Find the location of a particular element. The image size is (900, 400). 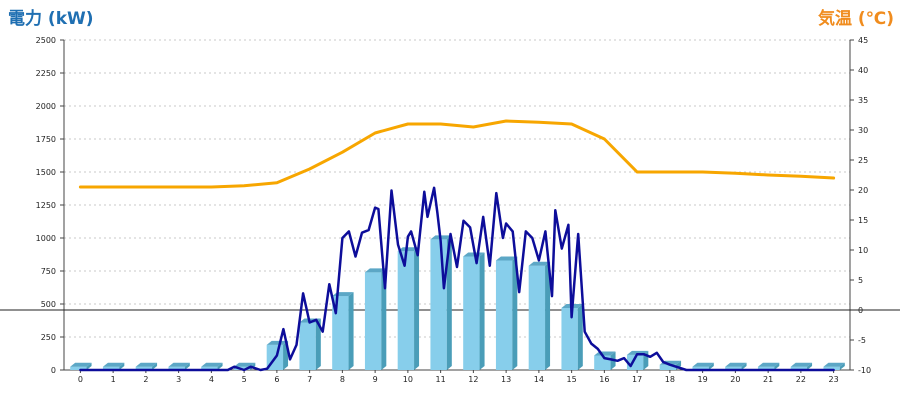

x-tick-label: 6 is located at coordinates (276, 379).